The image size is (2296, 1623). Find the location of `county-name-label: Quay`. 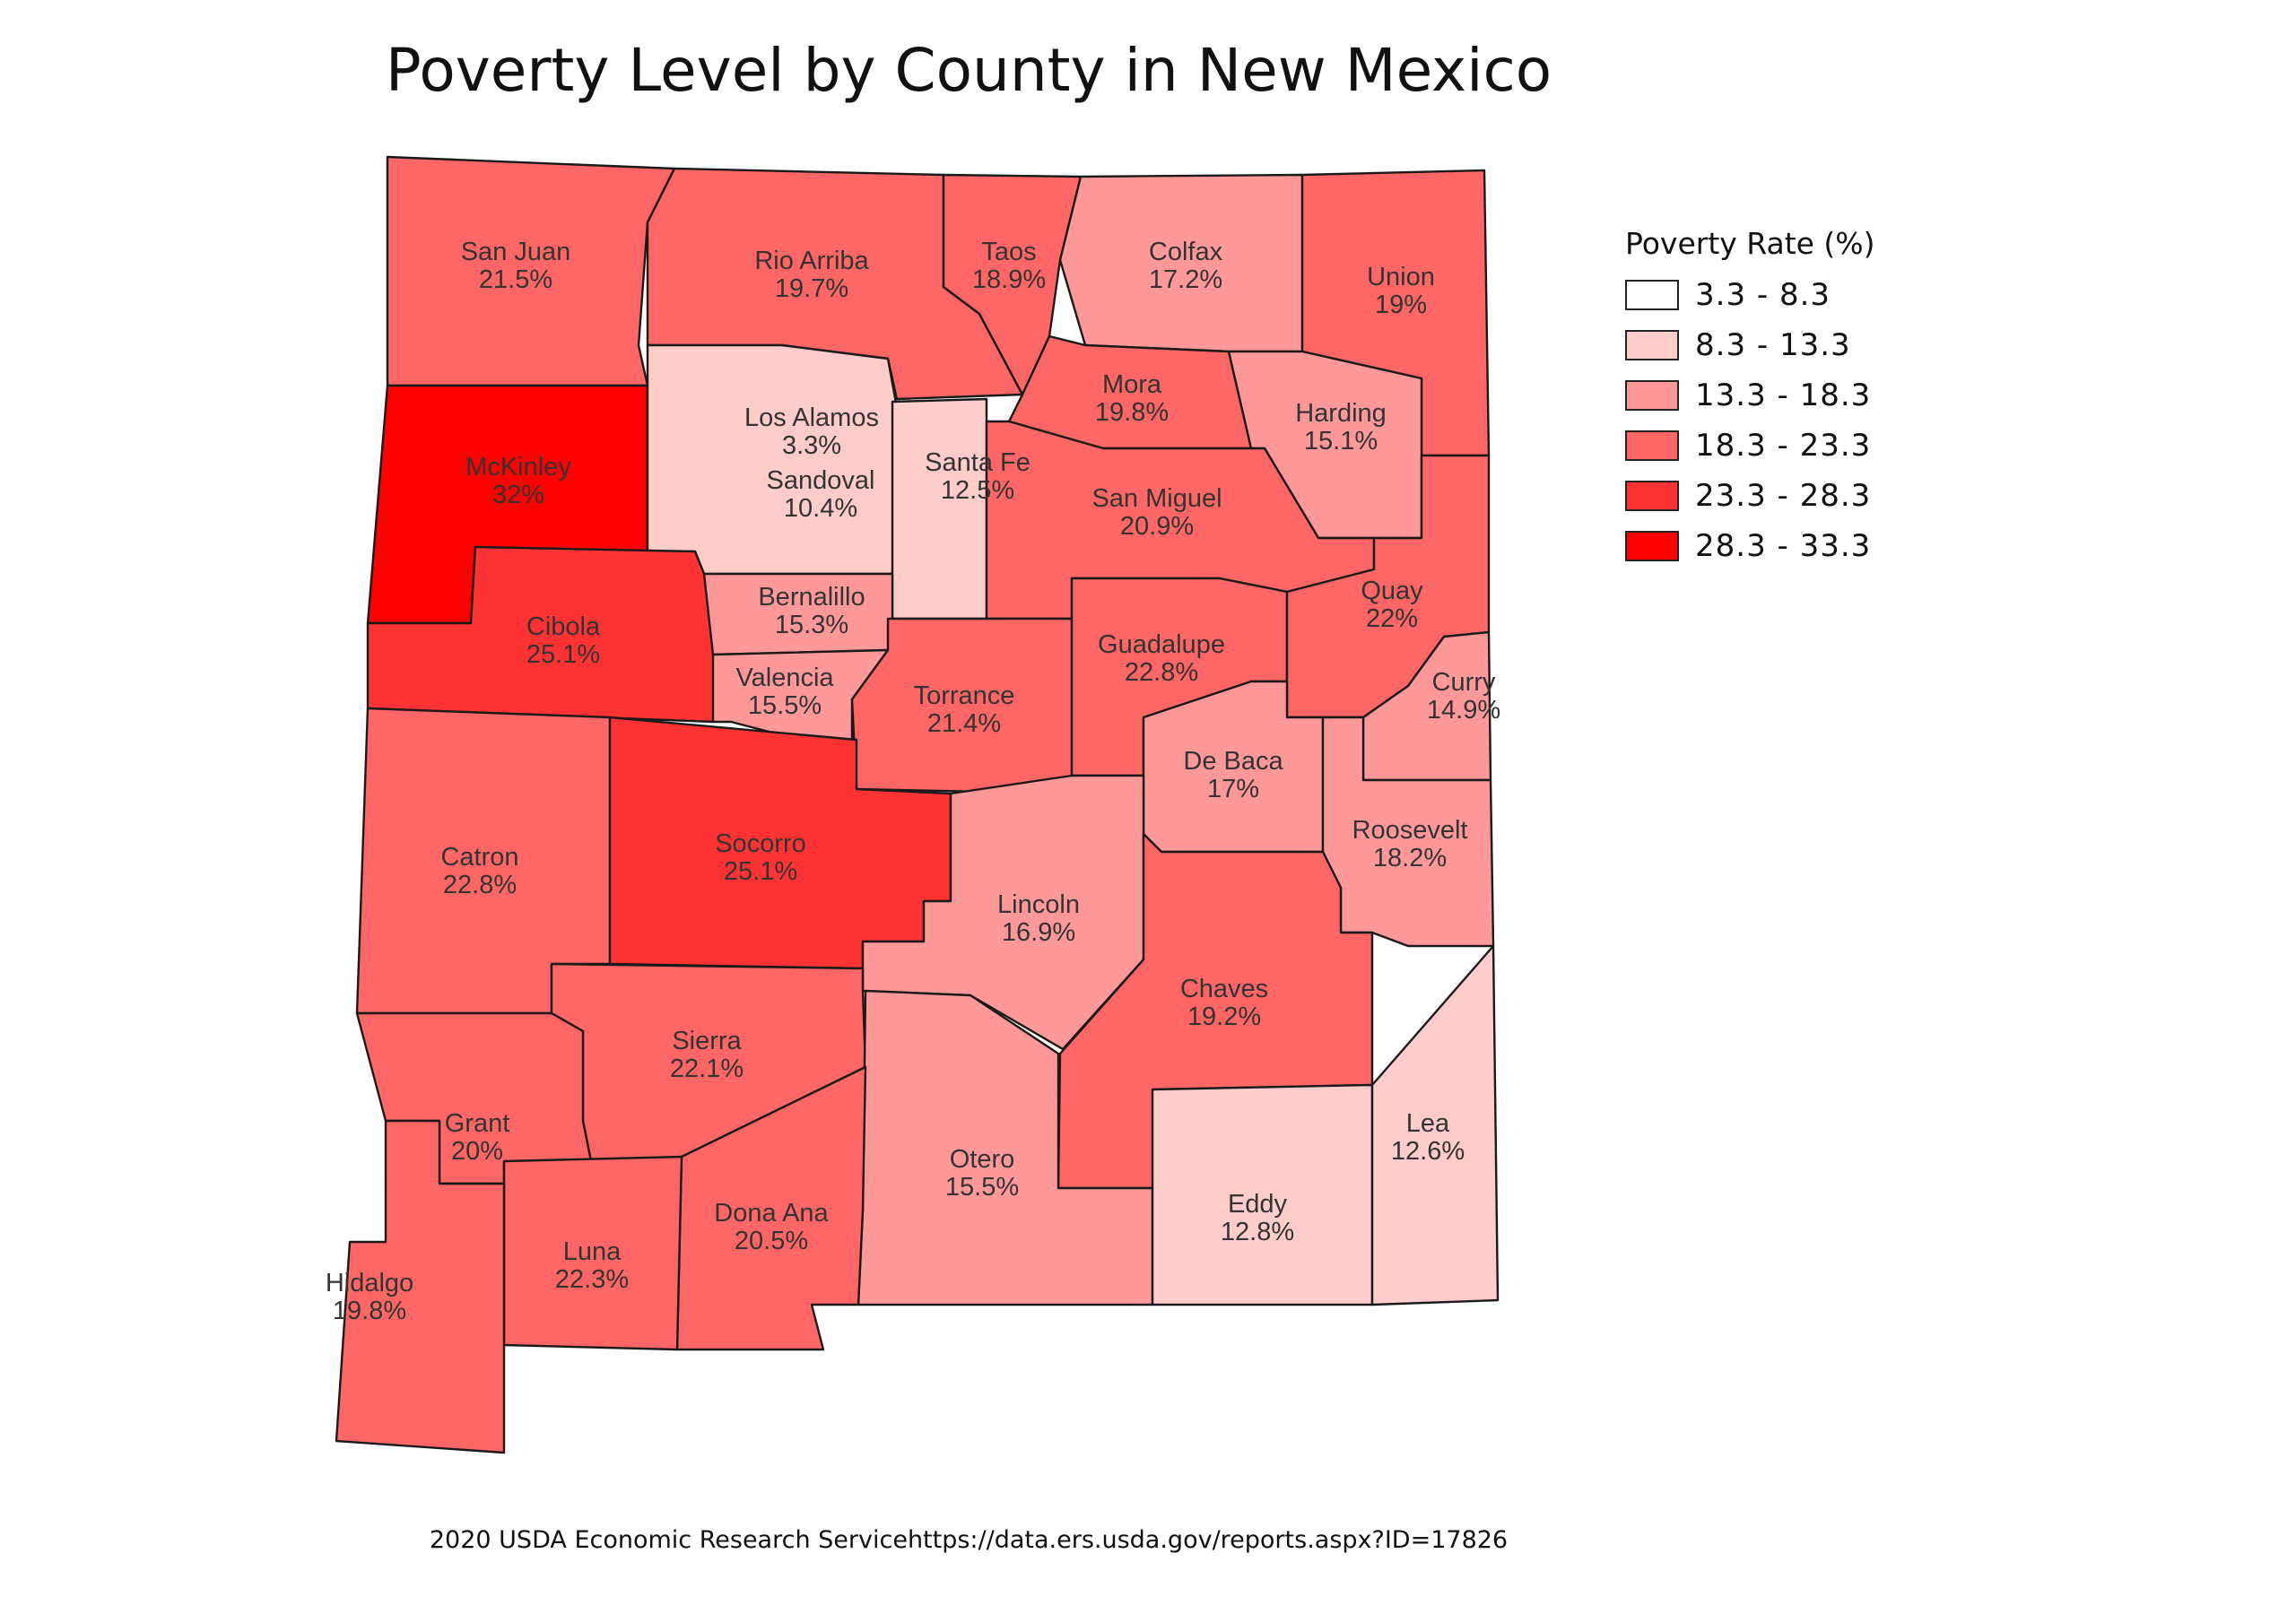

county-name-label: Quay is located at coordinates (1392, 591).